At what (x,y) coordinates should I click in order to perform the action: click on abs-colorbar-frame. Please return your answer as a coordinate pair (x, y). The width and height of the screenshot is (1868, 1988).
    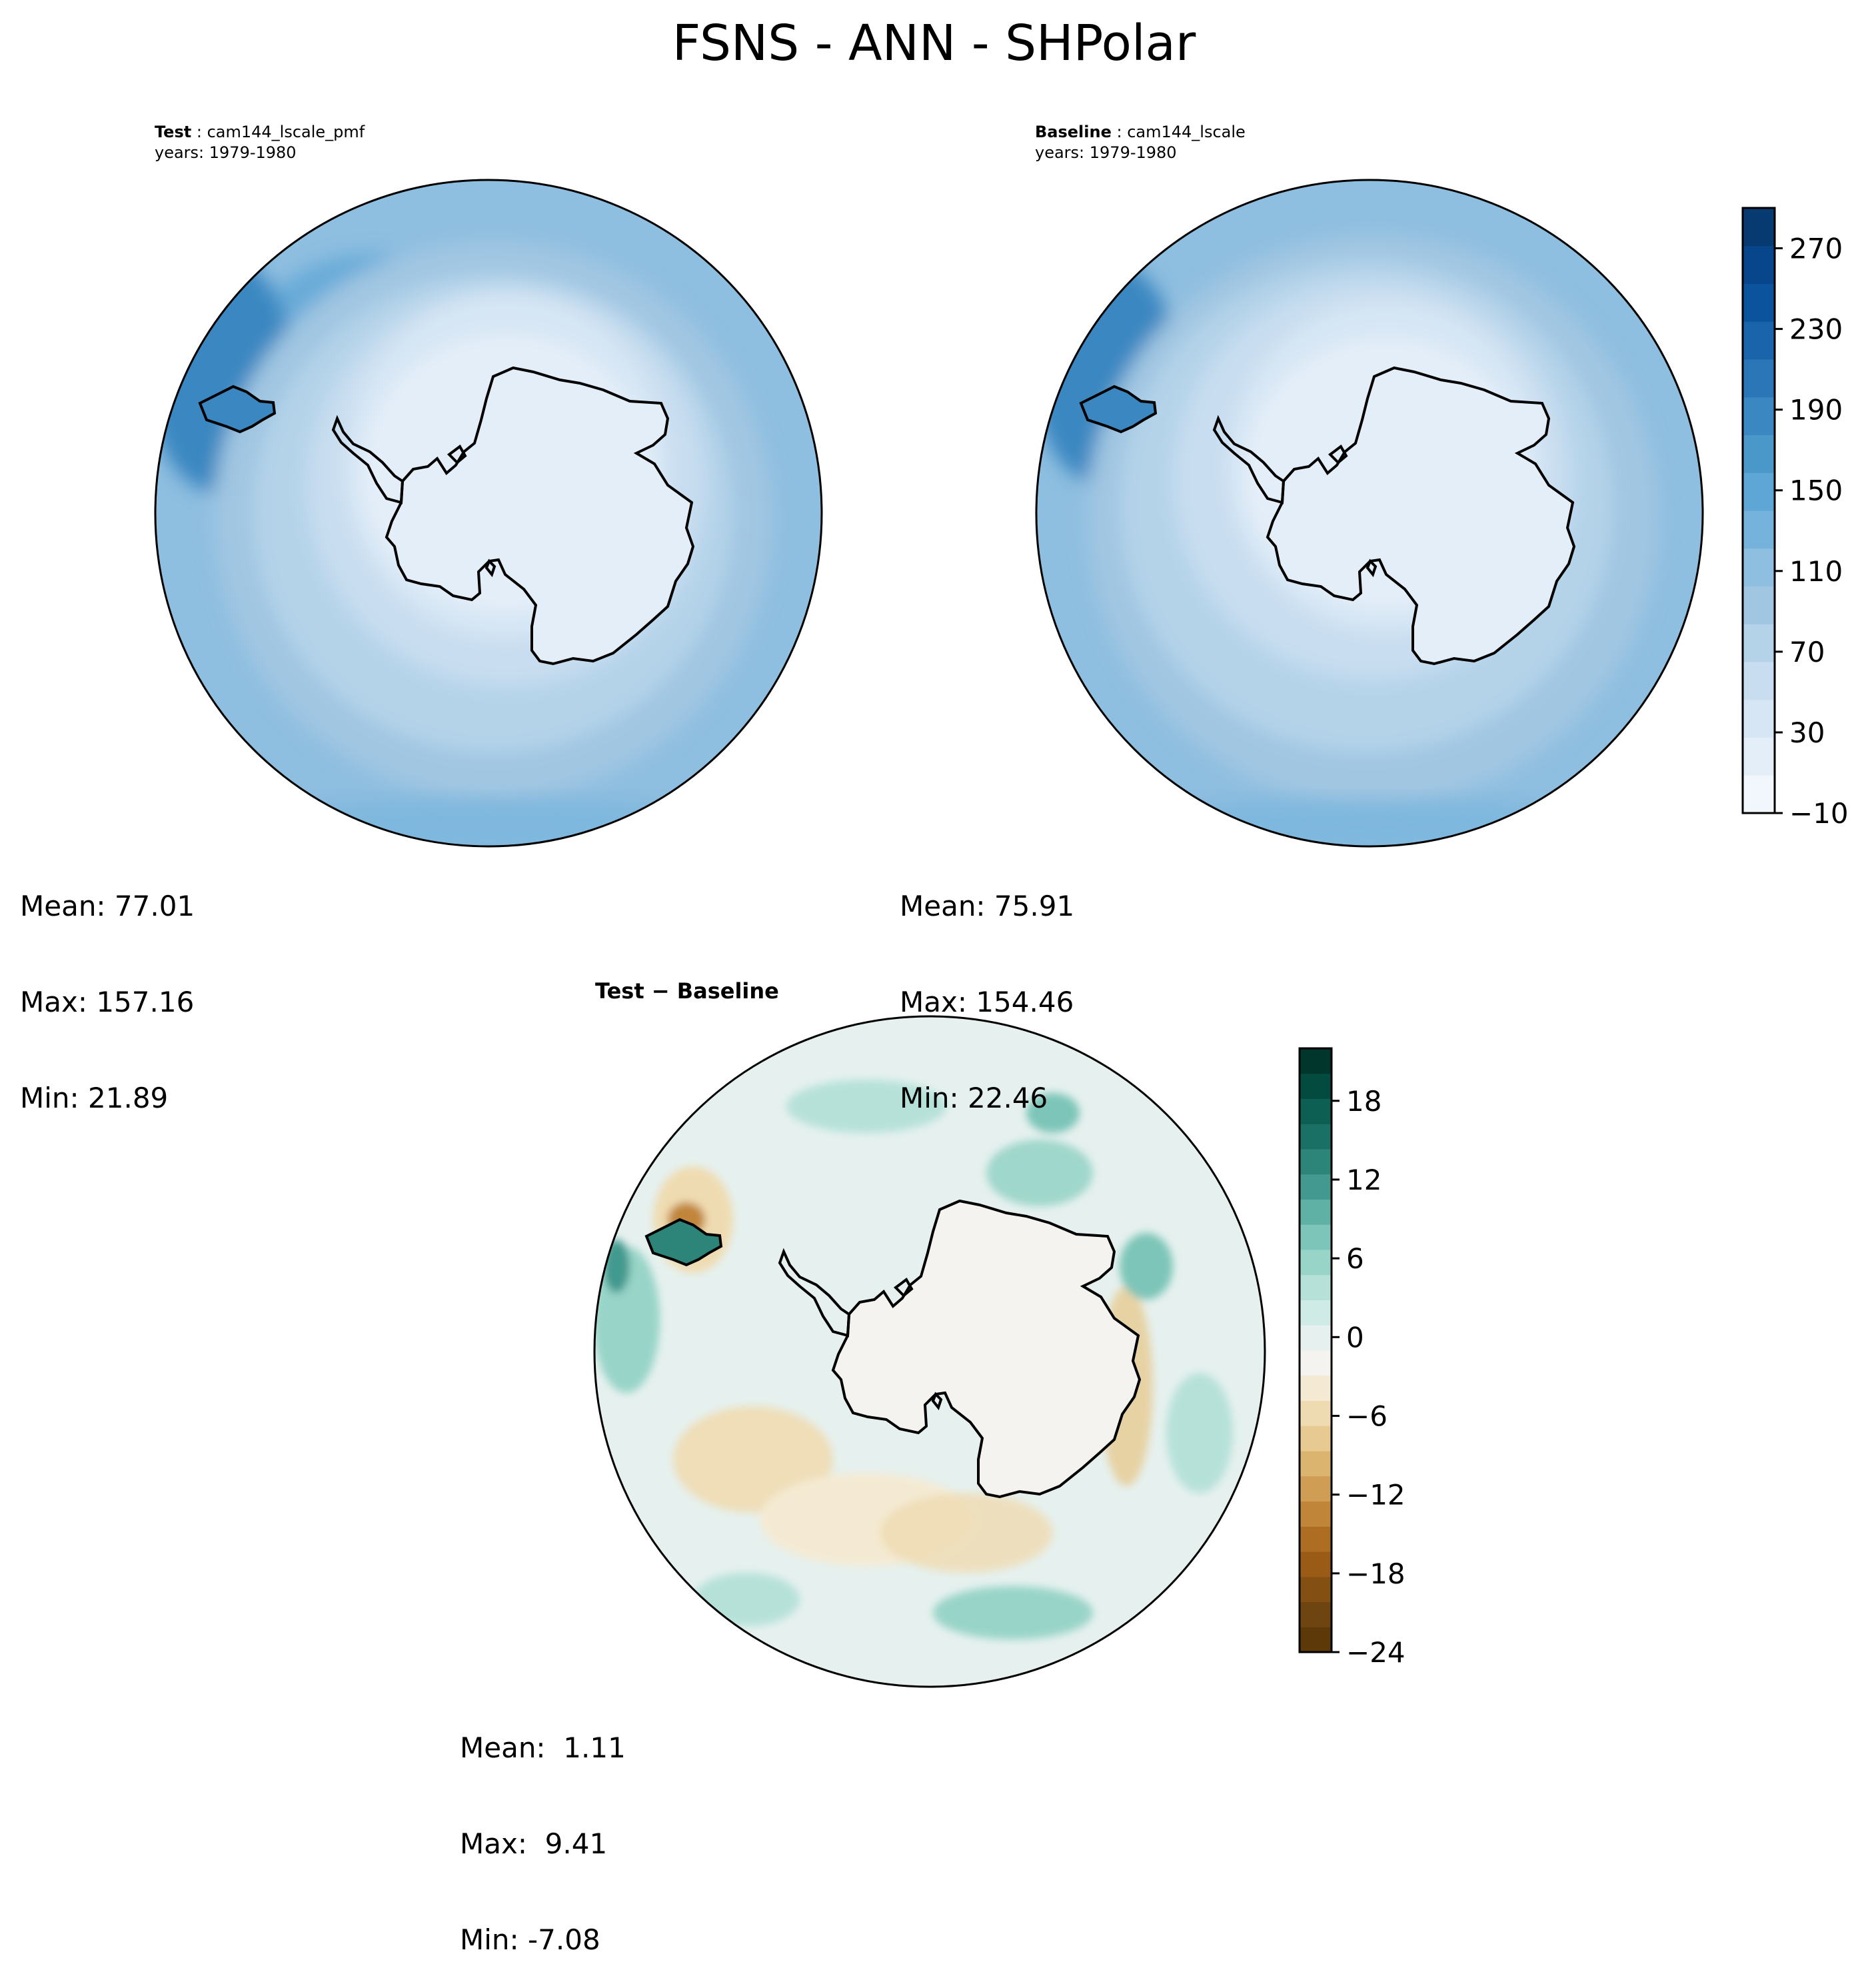
    Looking at the image, I should click on (1758, 511).